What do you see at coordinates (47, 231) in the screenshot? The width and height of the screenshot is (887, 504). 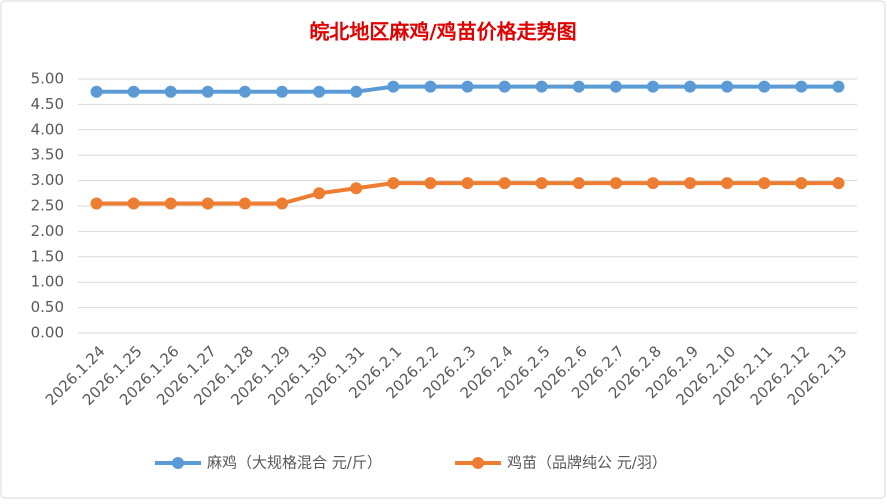 I see `y-tick-label: 2.00` at bounding box center [47, 231].